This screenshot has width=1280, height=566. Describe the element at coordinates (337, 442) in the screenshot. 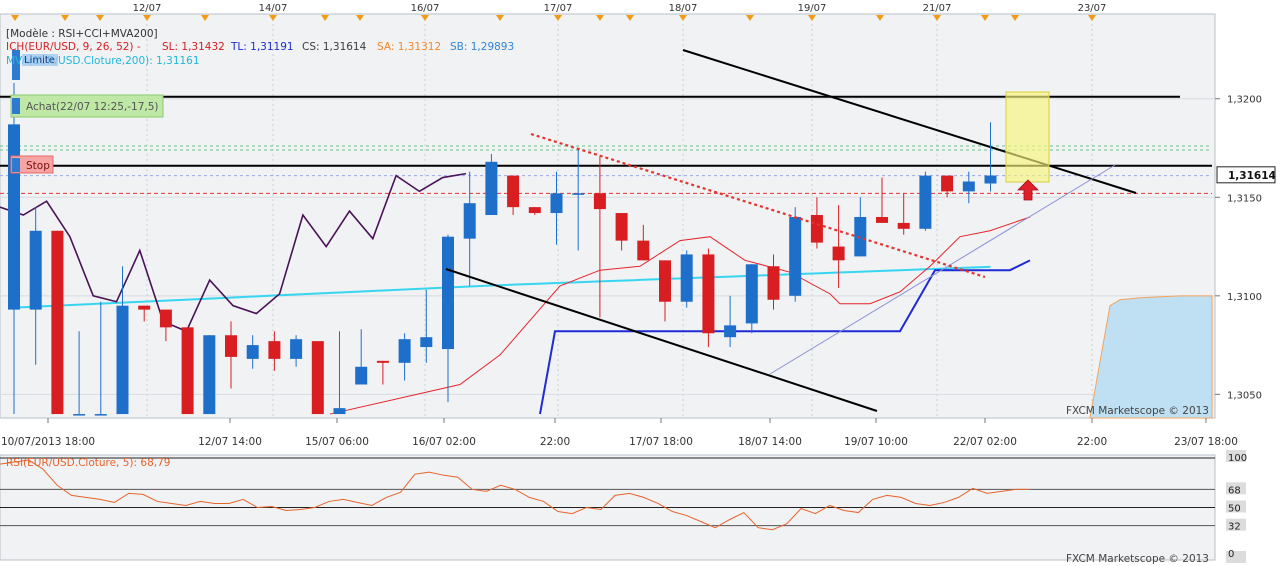

I see `bottom-date-label: 15/07 06:00` at that location.